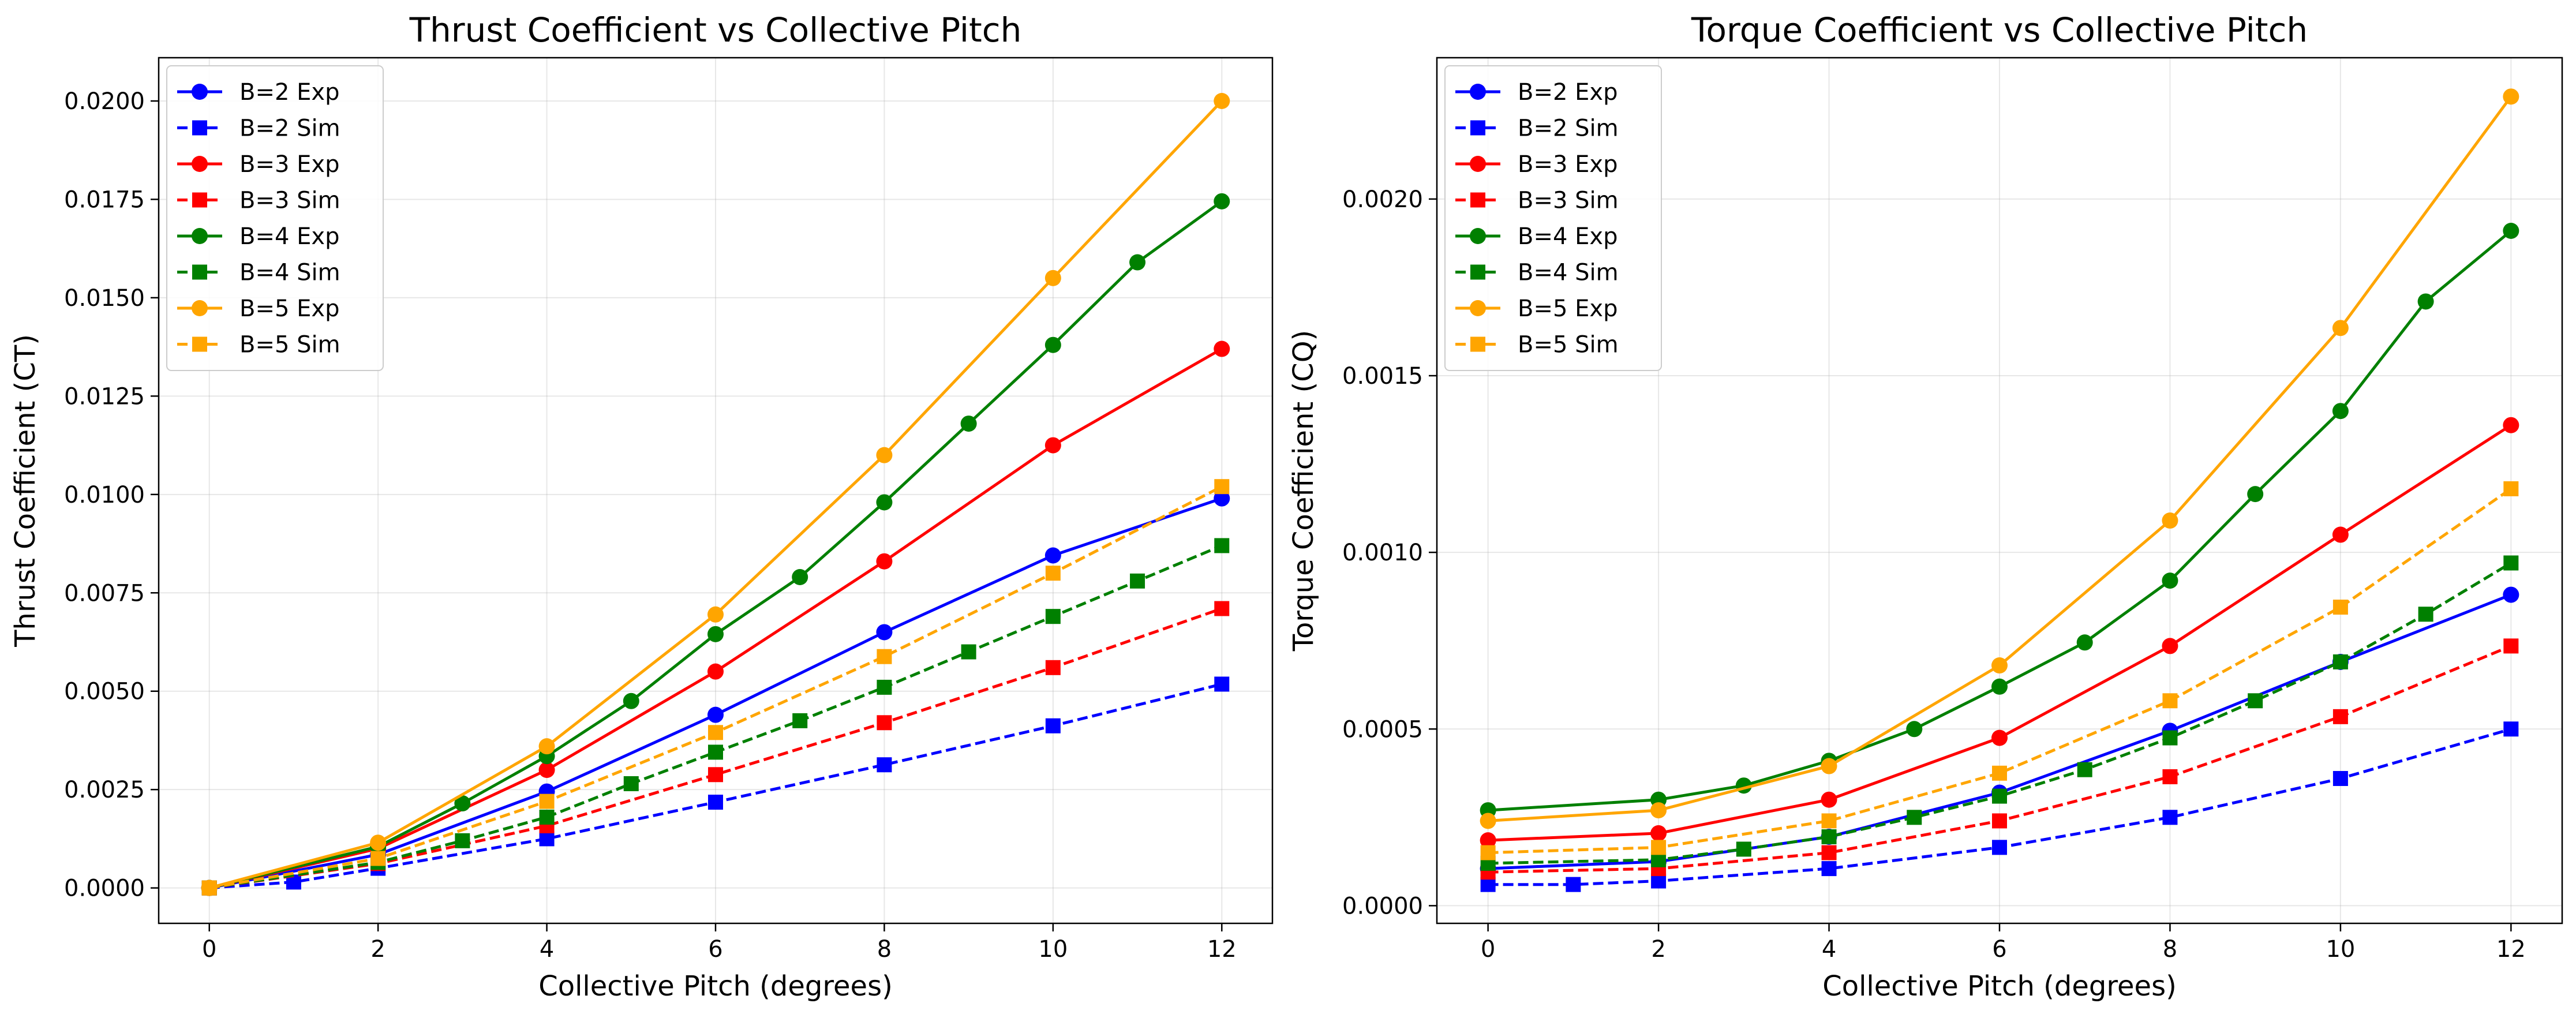 This screenshot has height=1018, width=2576. I want to click on torque-legend-box, so click(1553, 218).